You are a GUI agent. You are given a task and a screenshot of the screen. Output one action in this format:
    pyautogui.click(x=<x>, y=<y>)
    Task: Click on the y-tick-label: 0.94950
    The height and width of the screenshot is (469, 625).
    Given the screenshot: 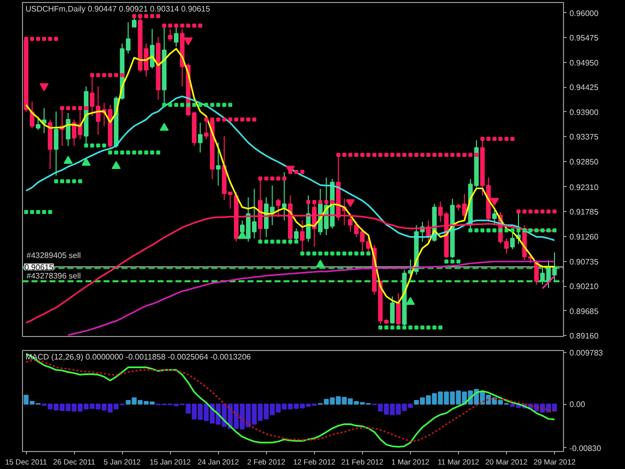 What is the action you would take?
    pyautogui.click(x=584, y=63)
    